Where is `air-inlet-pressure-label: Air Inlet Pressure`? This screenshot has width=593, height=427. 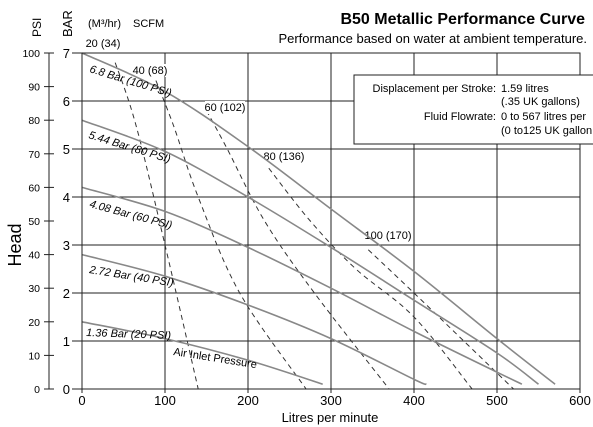 air-inlet-pressure-label: Air Inlet Pressure is located at coordinates (215, 358).